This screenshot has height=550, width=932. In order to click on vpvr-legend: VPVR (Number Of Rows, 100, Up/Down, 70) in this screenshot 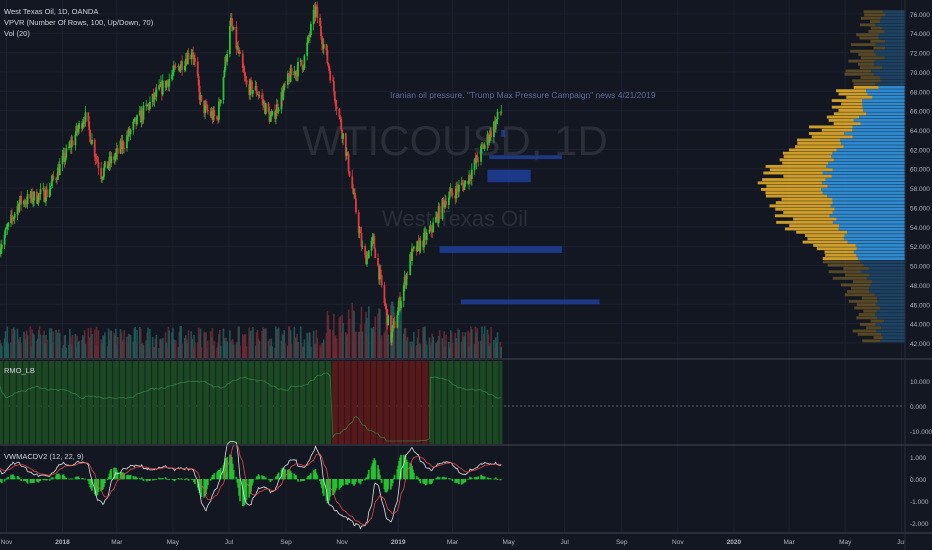, I will do `click(79, 22)`.